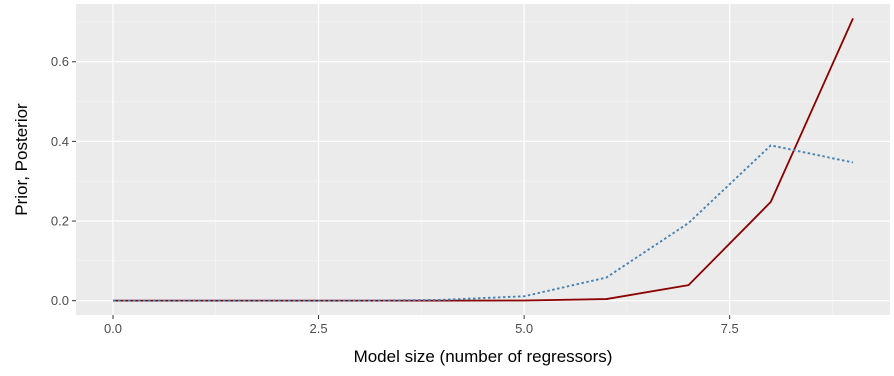  What do you see at coordinates (60, 221) in the screenshot?
I see `y-tick-label: 0.2` at bounding box center [60, 221].